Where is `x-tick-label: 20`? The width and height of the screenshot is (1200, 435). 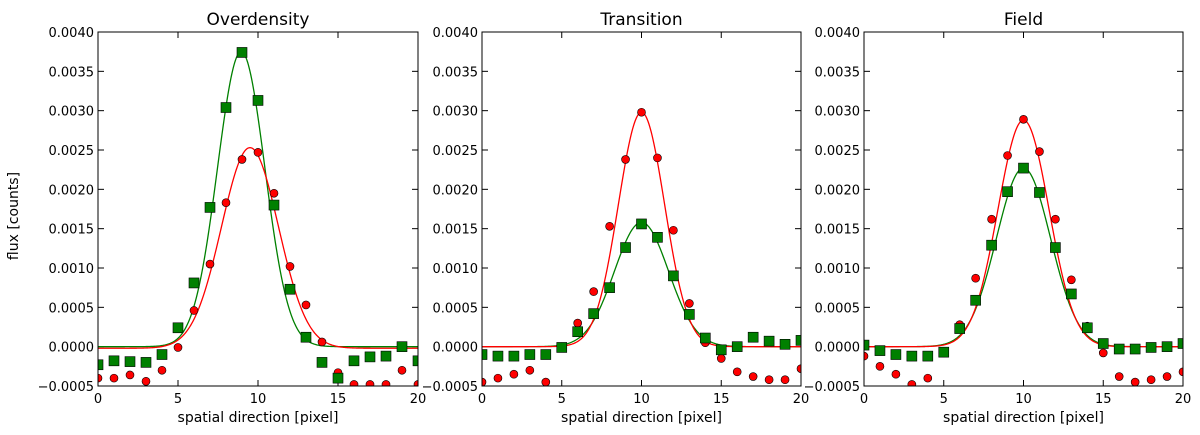
x-tick-label: 20 is located at coordinates (418, 399).